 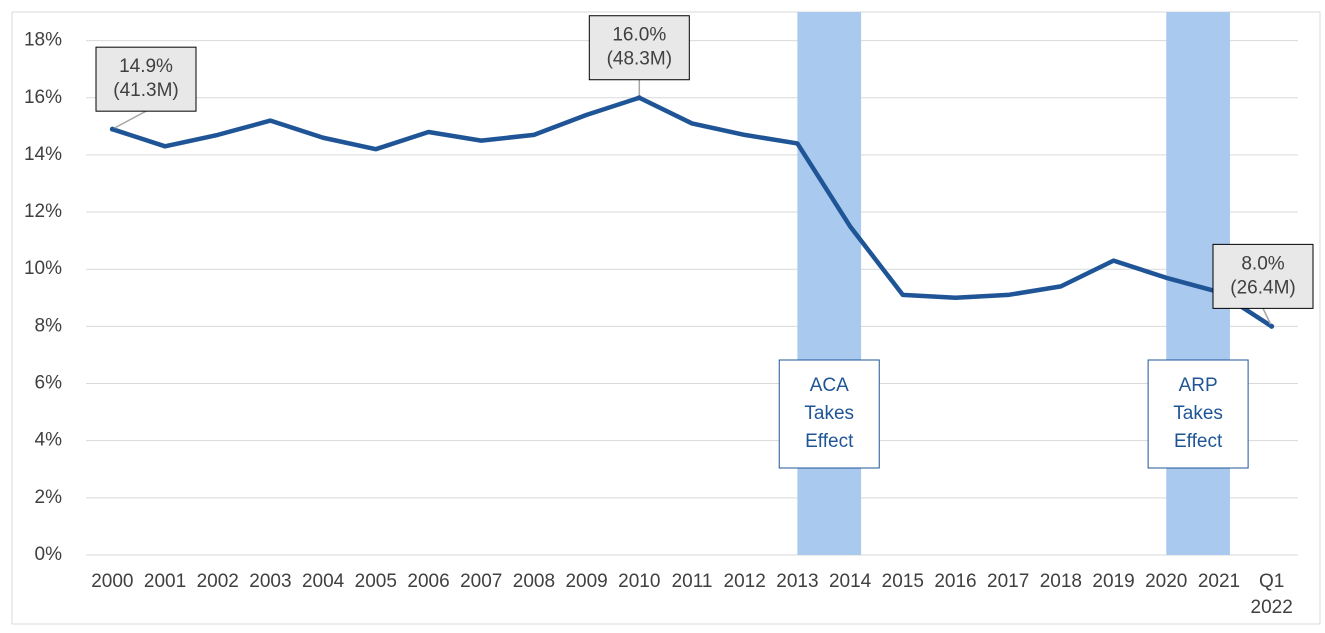 I want to click on x-tick-label: Q1 2022, so click(x=1272, y=594).